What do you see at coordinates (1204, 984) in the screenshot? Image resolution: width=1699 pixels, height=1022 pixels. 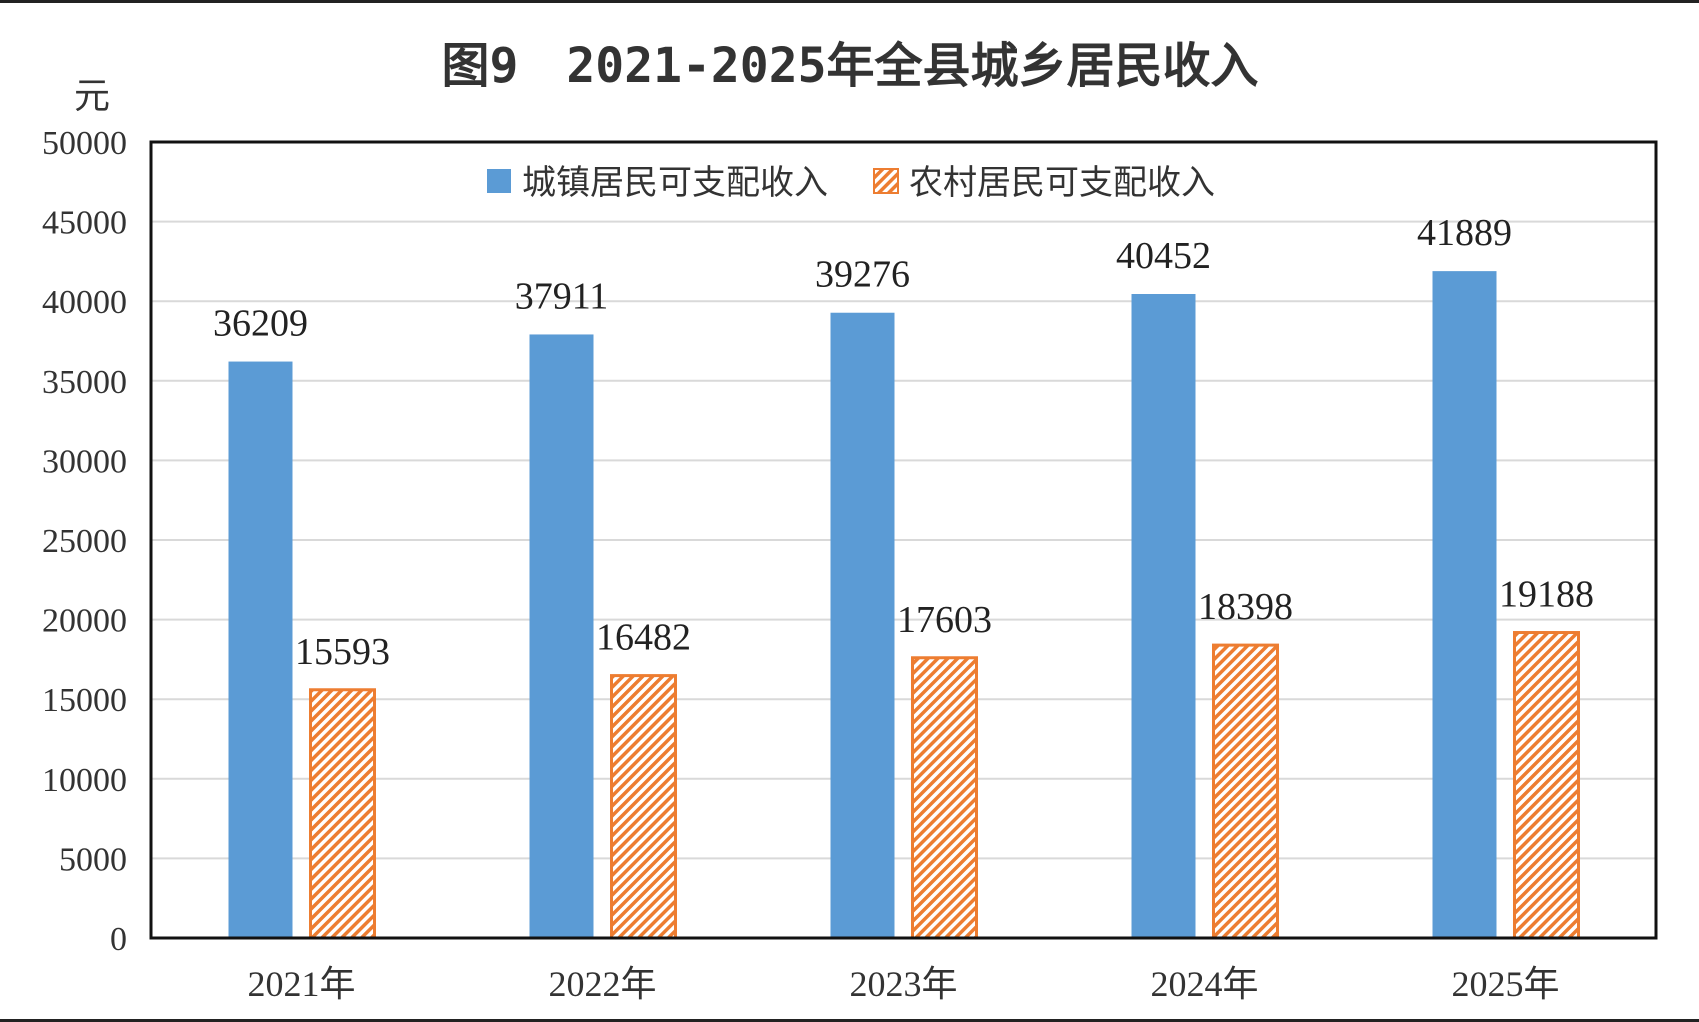 I see `x-tick-label: 2024年` at bounding box center [1204, 984].